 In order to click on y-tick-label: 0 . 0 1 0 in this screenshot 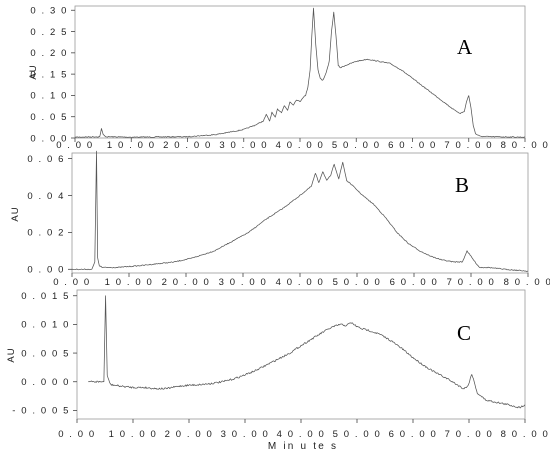, I will do `click(45, 325)`.